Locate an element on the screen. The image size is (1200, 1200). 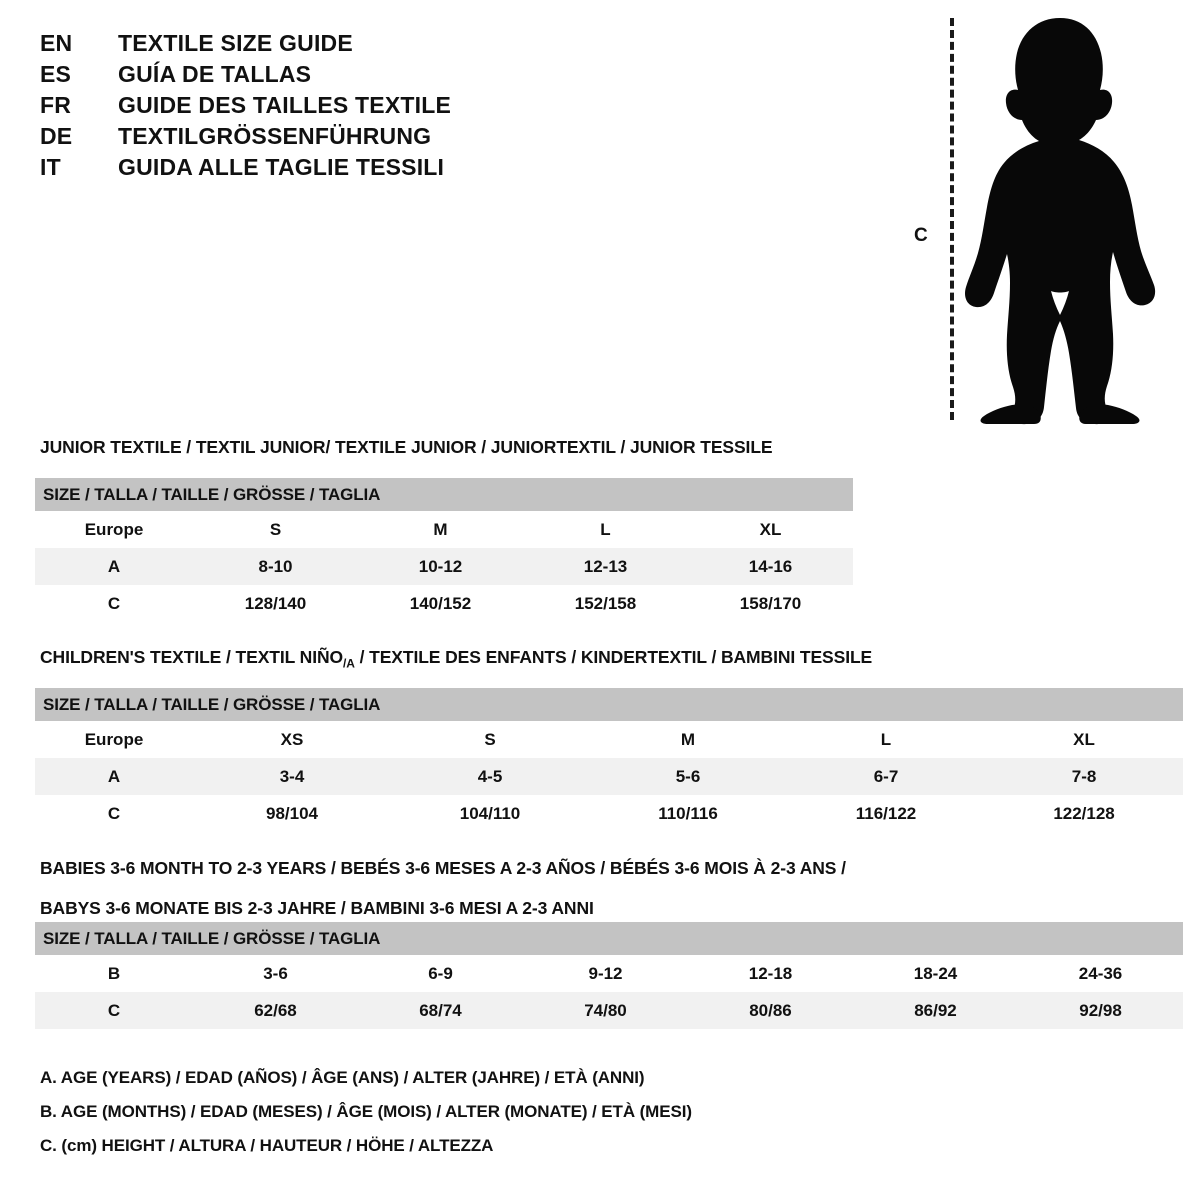
babies-size-bar-label: SIZE / TALLA / TAILLE / GRÖSSE / TAGLIA is located at coordinates (609, 938).